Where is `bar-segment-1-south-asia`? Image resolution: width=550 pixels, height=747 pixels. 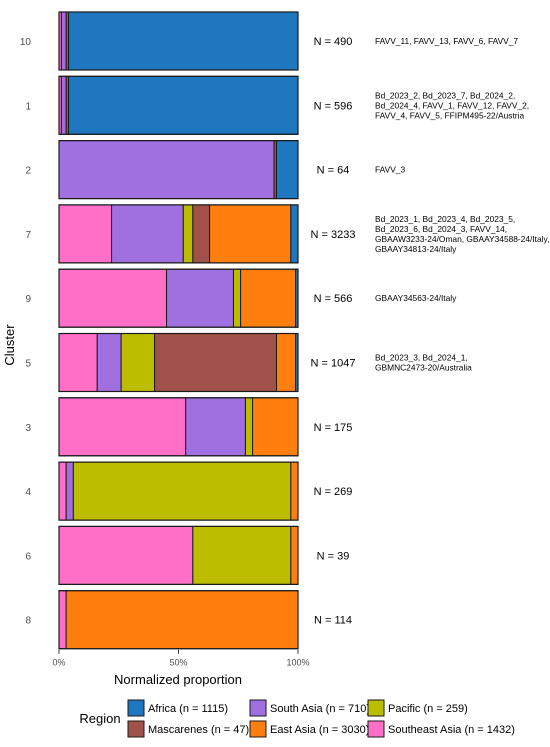 bar-segment-1-south-asia is located at coordinates (63, 105).